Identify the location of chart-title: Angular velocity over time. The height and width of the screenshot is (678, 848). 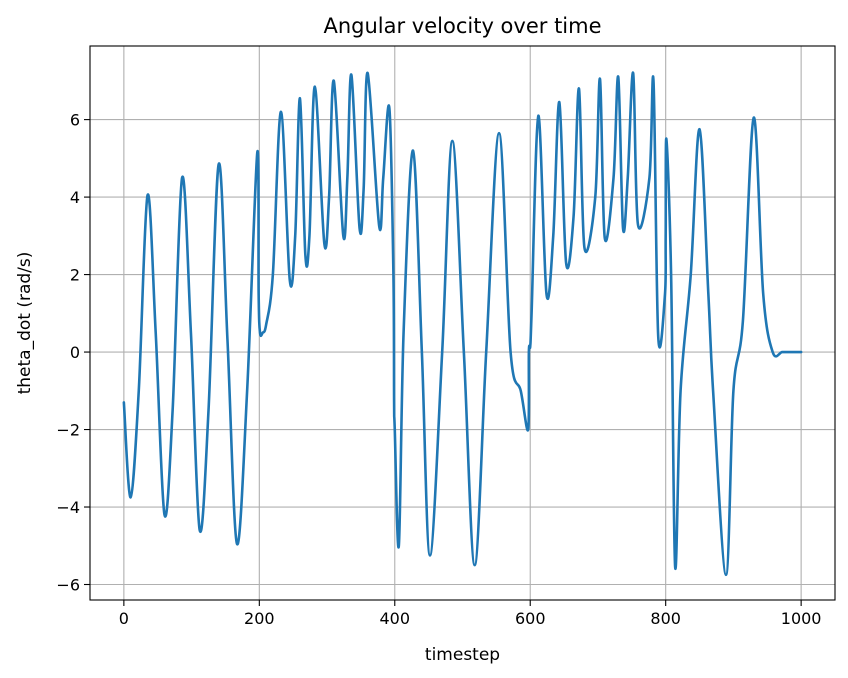
(462, 26).